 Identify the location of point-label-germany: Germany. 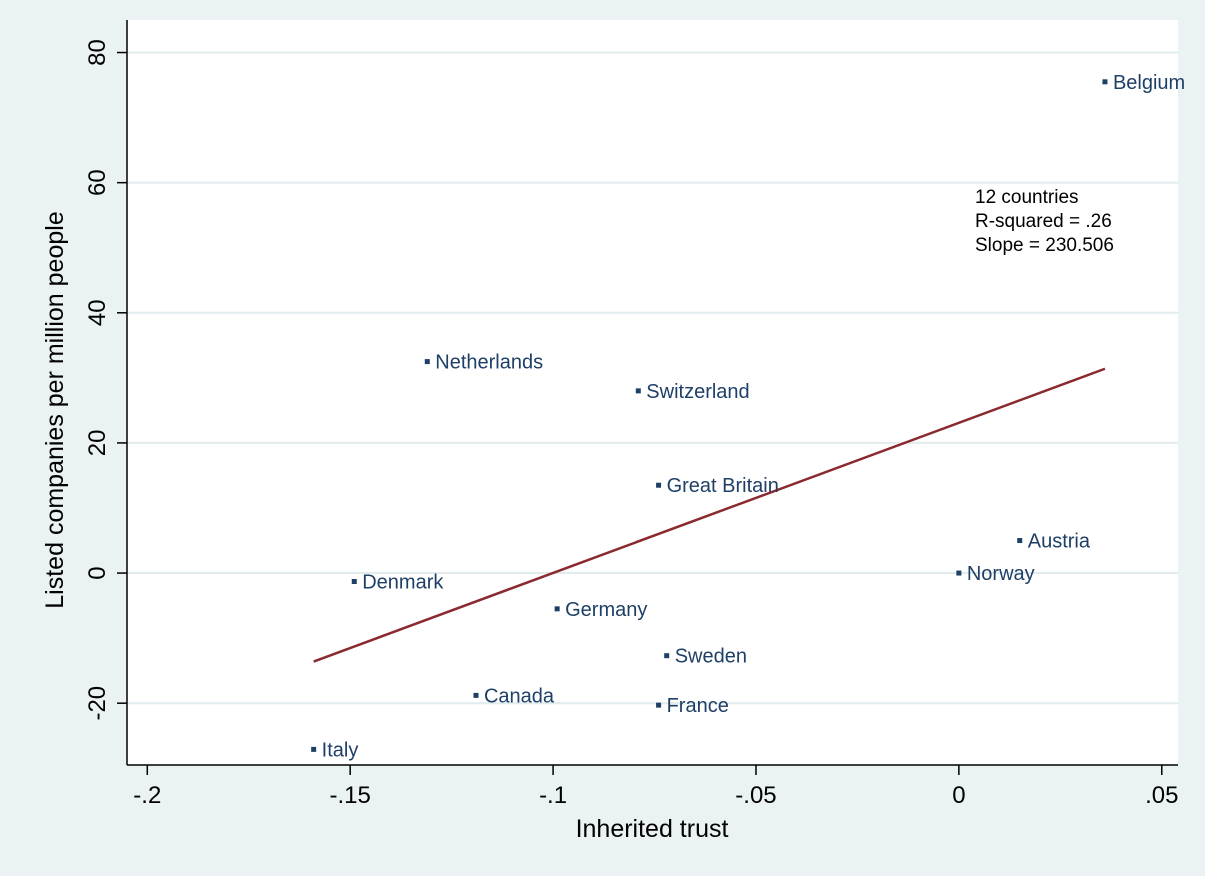
(606, 610).